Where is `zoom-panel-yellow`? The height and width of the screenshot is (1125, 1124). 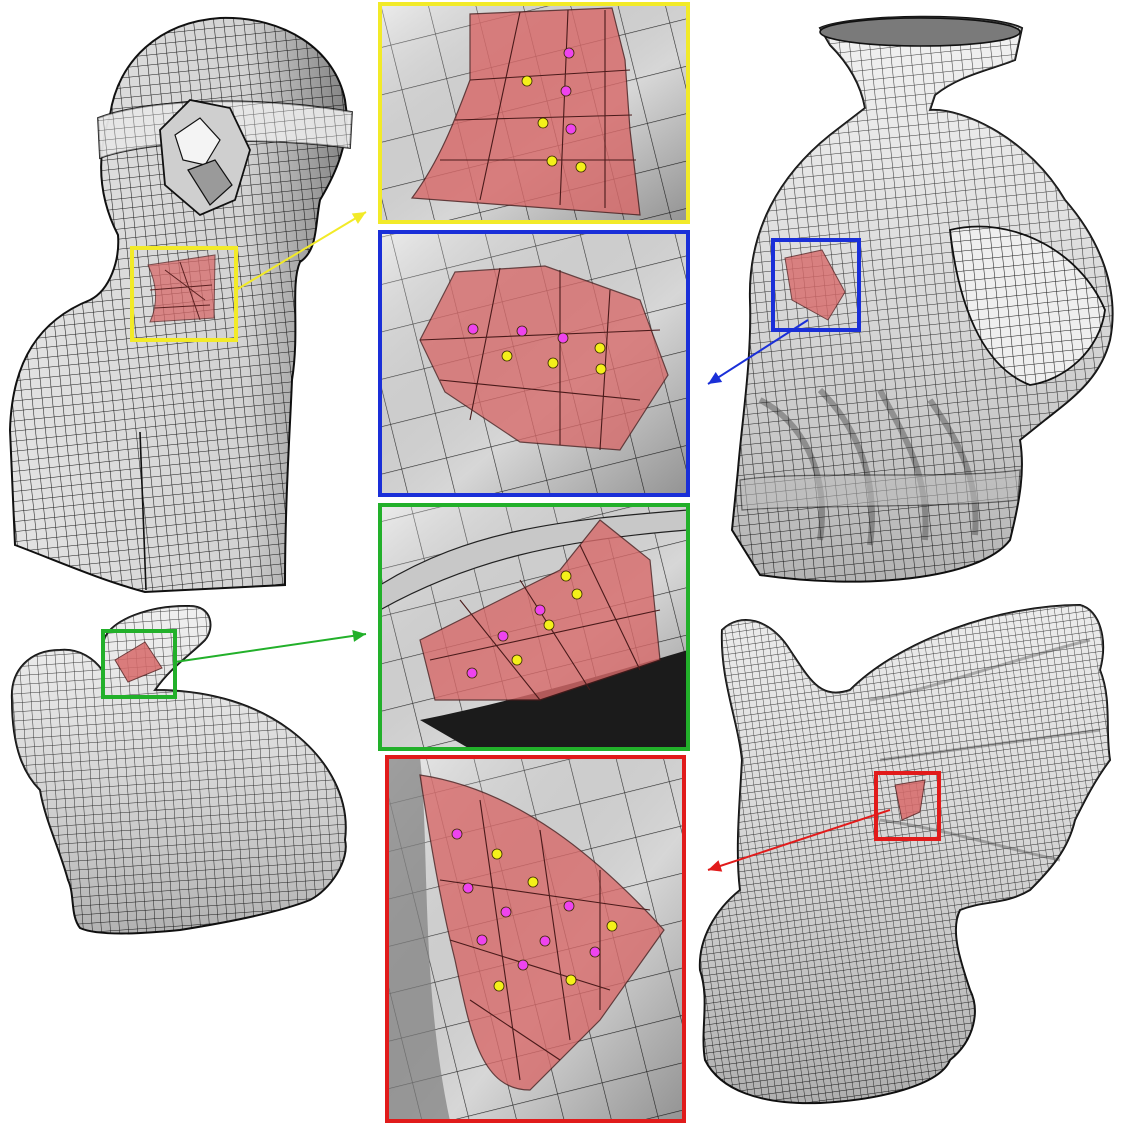 zoom-panel-yellow is located at coordinates (534, 113).